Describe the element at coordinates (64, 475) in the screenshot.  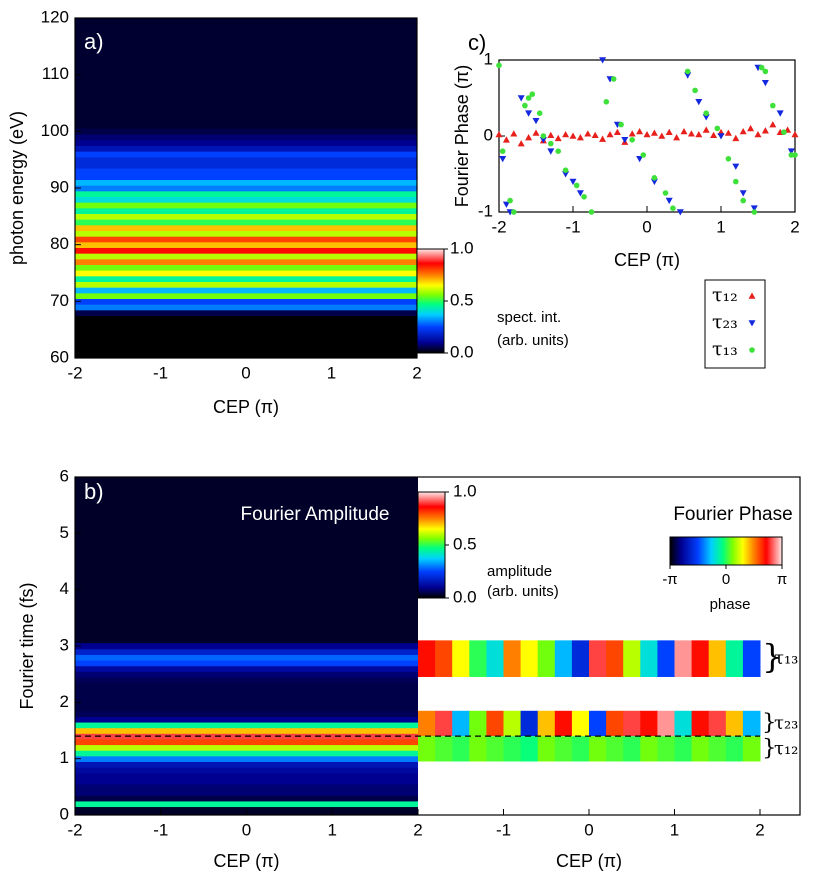
I see `y-tick-label: 6` at that location.